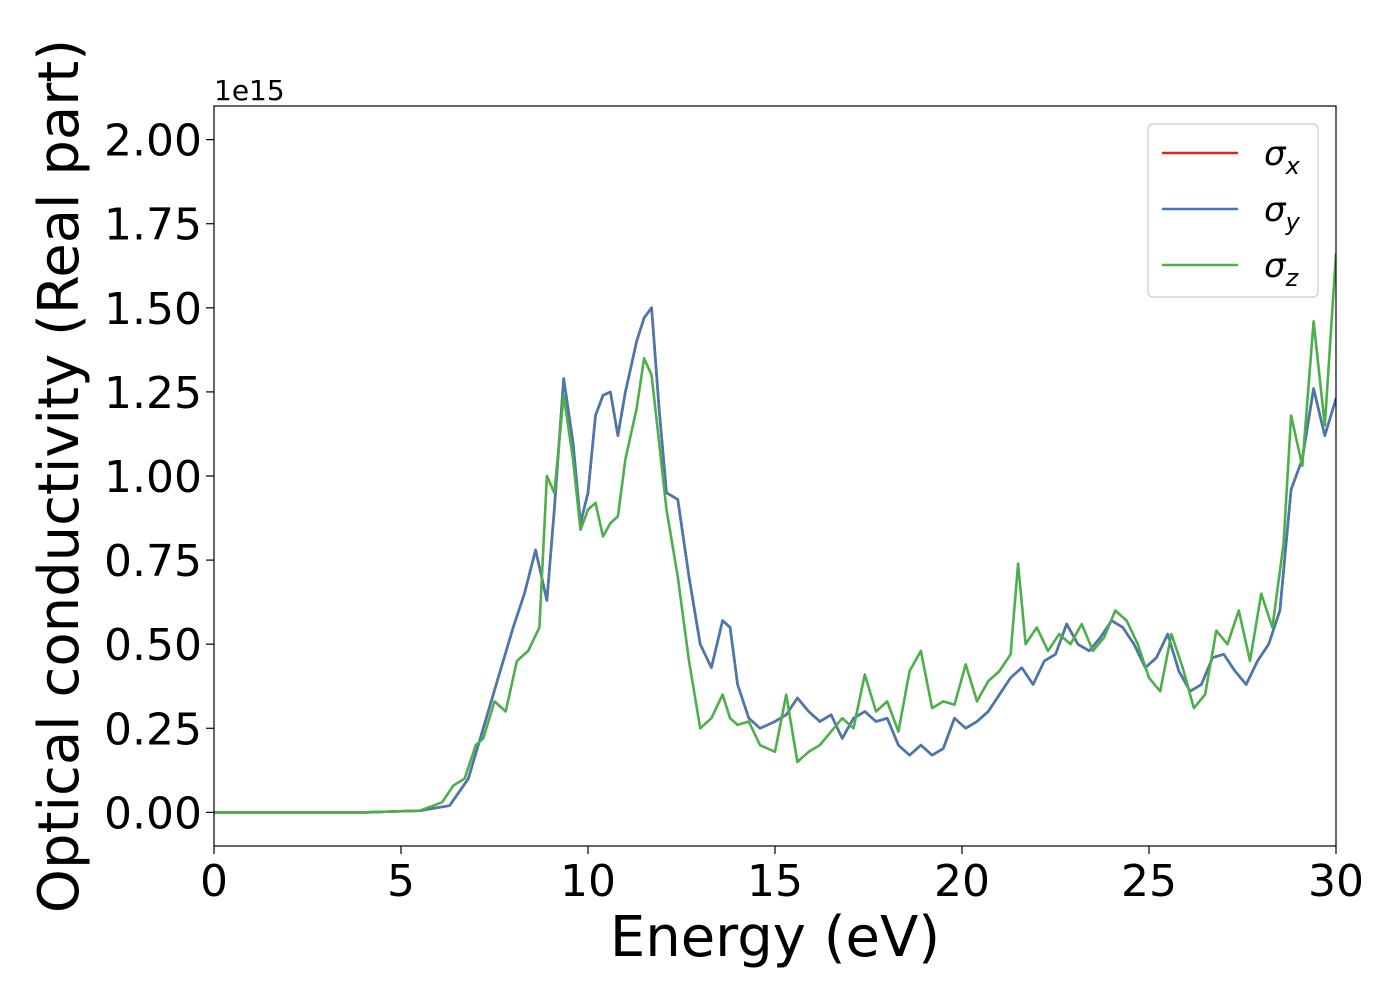 The width and height of the screenshot is (1400, 1000). What do you see at coordinates (153, 645) in the screenshot?
I see `y-tick-label: 0.50` at bounding box center [153, 645].